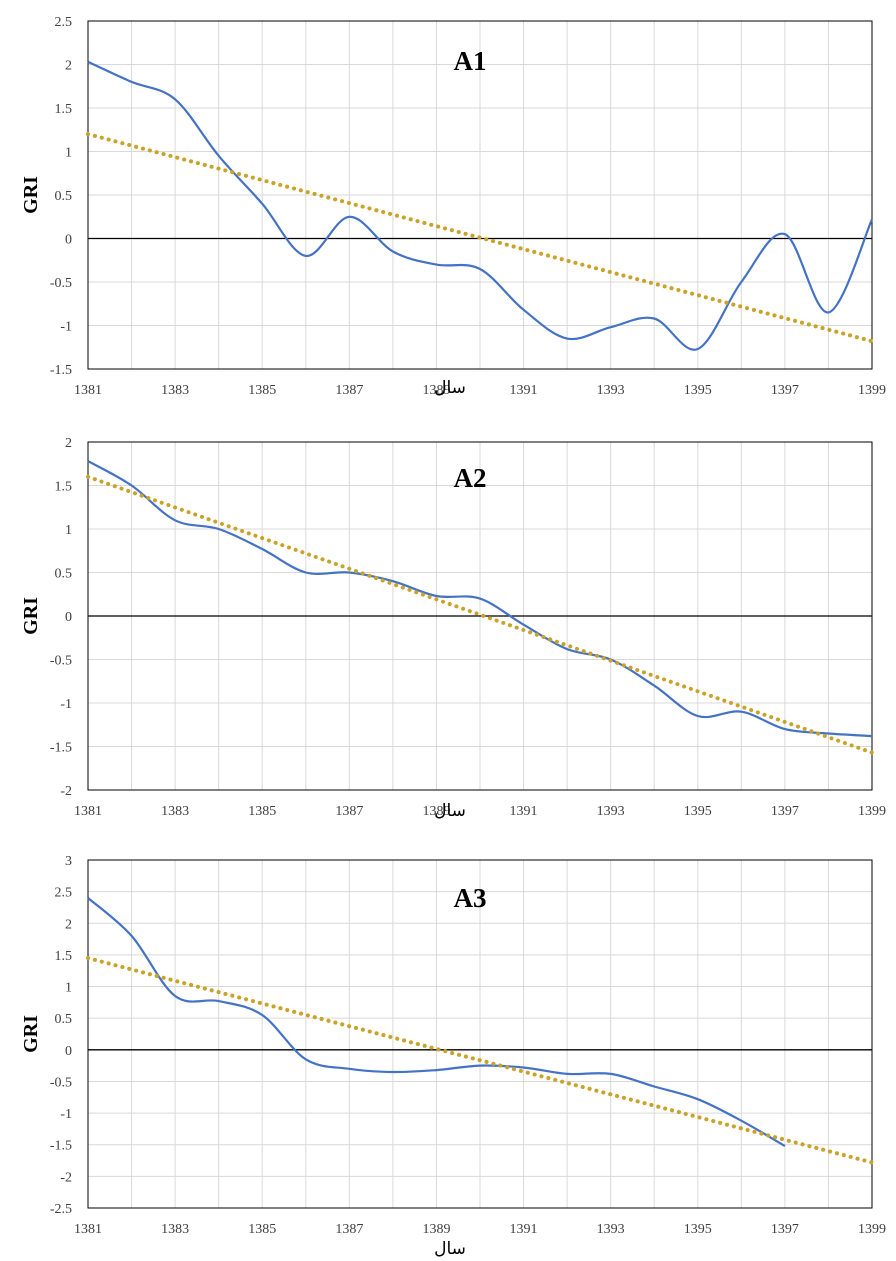 The image size is (896, 1261). What do you see at coordinates (66, 791) in the screenshot?
I see `y-tick-label: -2` at bounding box center [66, 791].